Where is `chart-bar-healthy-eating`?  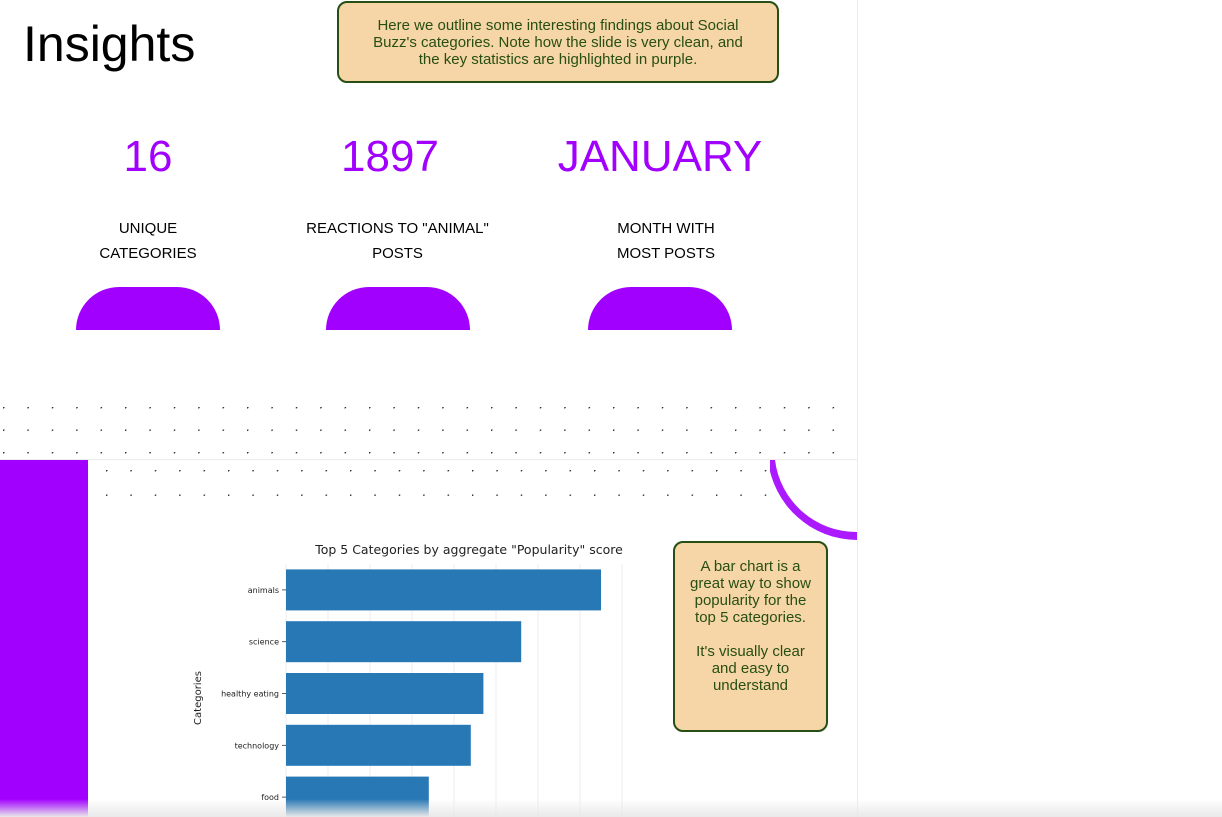
chart-bar-healthy-eating is located at coordinates (385, 693).